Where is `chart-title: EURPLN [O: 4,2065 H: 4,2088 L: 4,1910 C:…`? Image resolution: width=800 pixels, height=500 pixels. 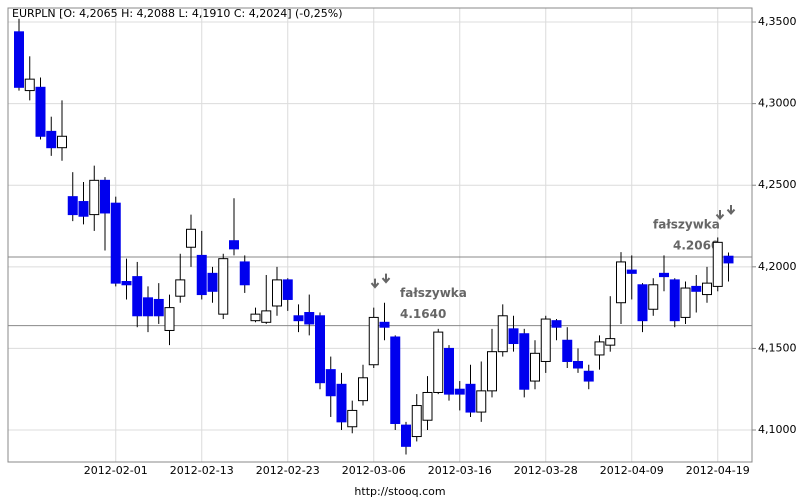 chart-title: EURPLN [O: 4,2065 H: 4,2088 L: 4,1910 C:… is located at coordinates (177, 13).